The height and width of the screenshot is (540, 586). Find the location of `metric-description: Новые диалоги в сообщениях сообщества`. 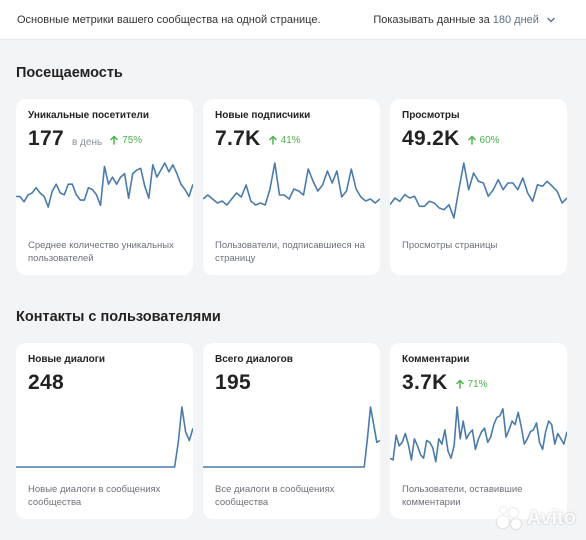

metric-description: Новые диалоги в сообщениях сообщества is located at coordinates (94, 496).